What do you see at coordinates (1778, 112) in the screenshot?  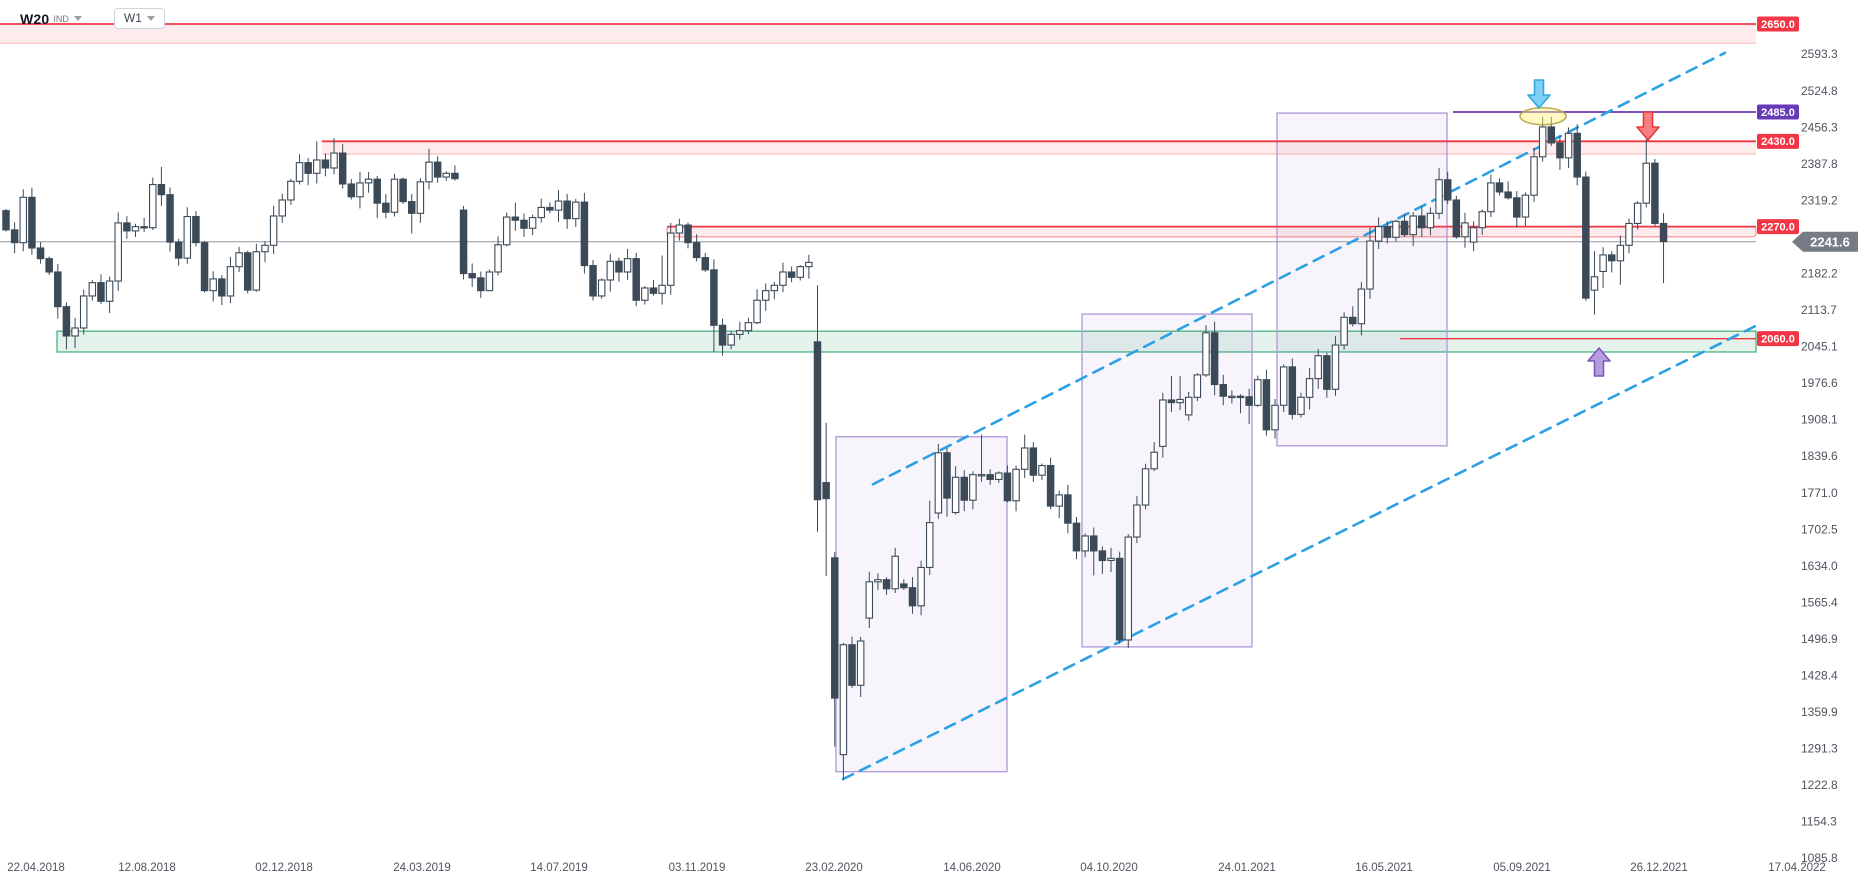 I see `price-tag-2485.0: 2485.0` at bounding box center [1778, 112].